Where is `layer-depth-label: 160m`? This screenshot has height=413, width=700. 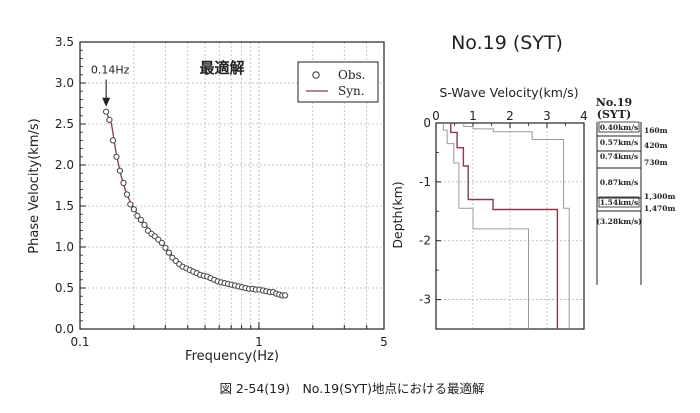
layer-depth-label: 160m is located at coordinates (656, 130).